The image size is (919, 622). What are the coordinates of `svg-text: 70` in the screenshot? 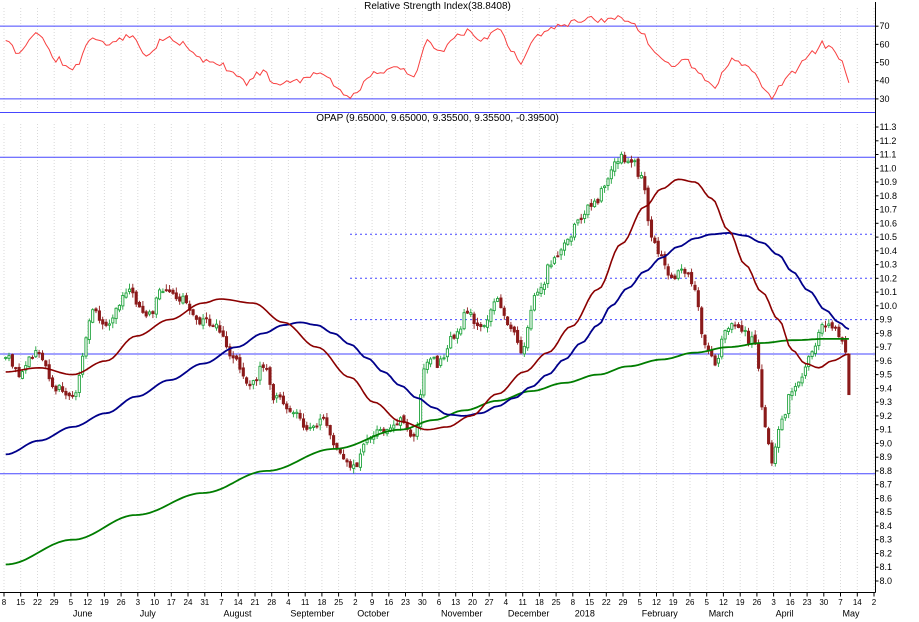 It's located at (885, 26).